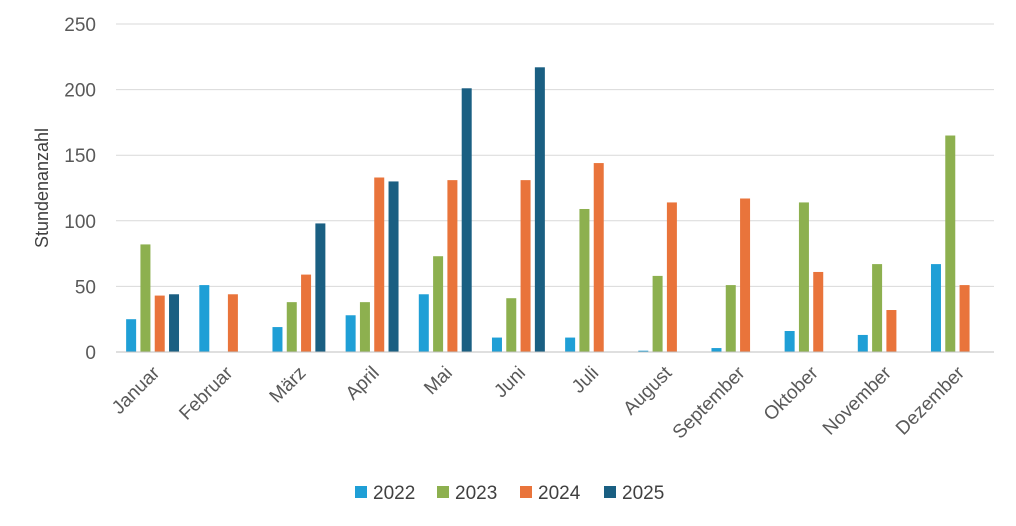 This screenshot has height=526, width=1016. Describe the element at coordinates (379, 264) in the screenshot. I see `bar-2024-April` at that location.